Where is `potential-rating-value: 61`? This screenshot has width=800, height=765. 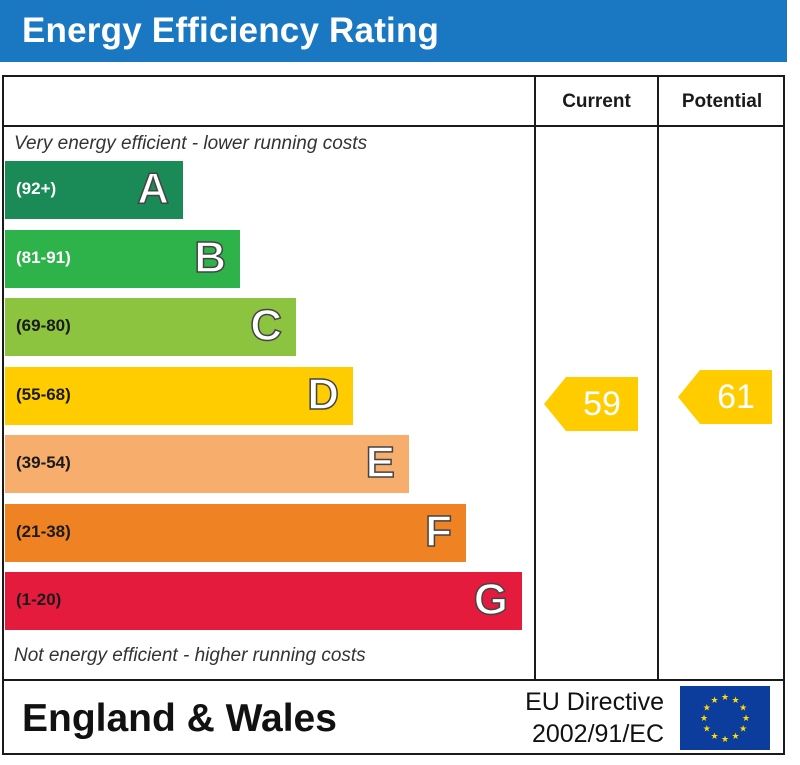 potential-rating-value: 61 is located at coordinates (736, 397).